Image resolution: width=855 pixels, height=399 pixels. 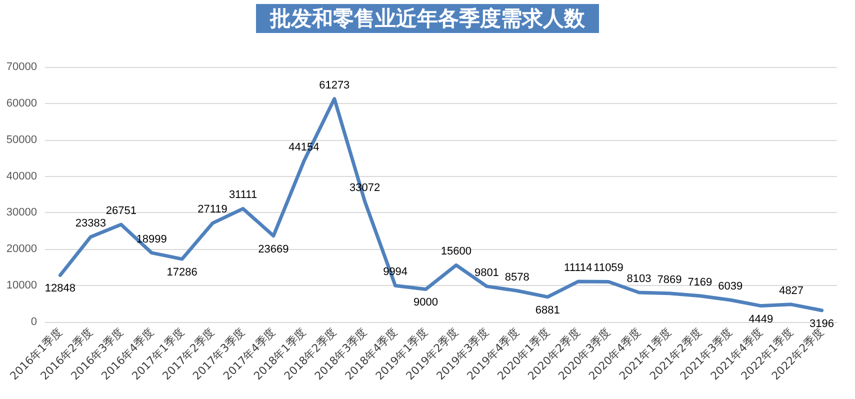 What do you see at coordinates (700, 282) in the screenshot?
I see `data-label: 7169` at bounding box center [700, 282].